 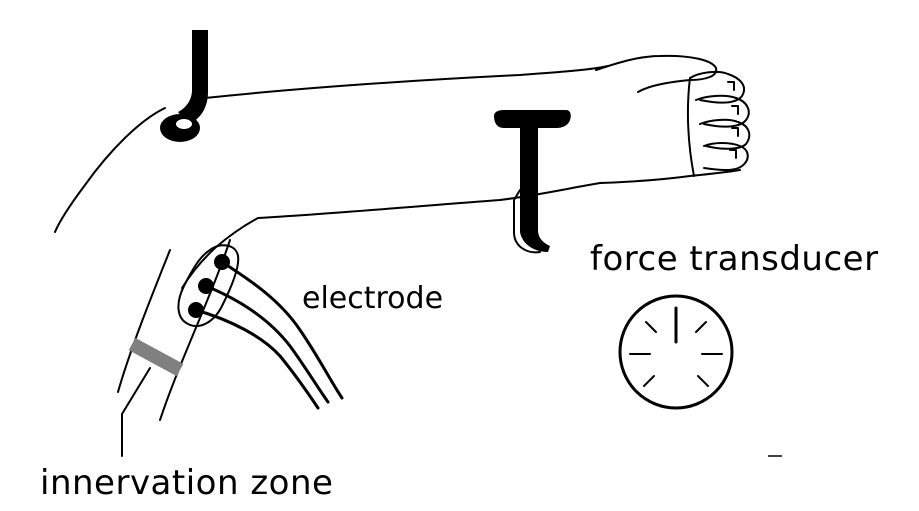 I want to click on innervation-zone-marker, so click(x=152, y=397).